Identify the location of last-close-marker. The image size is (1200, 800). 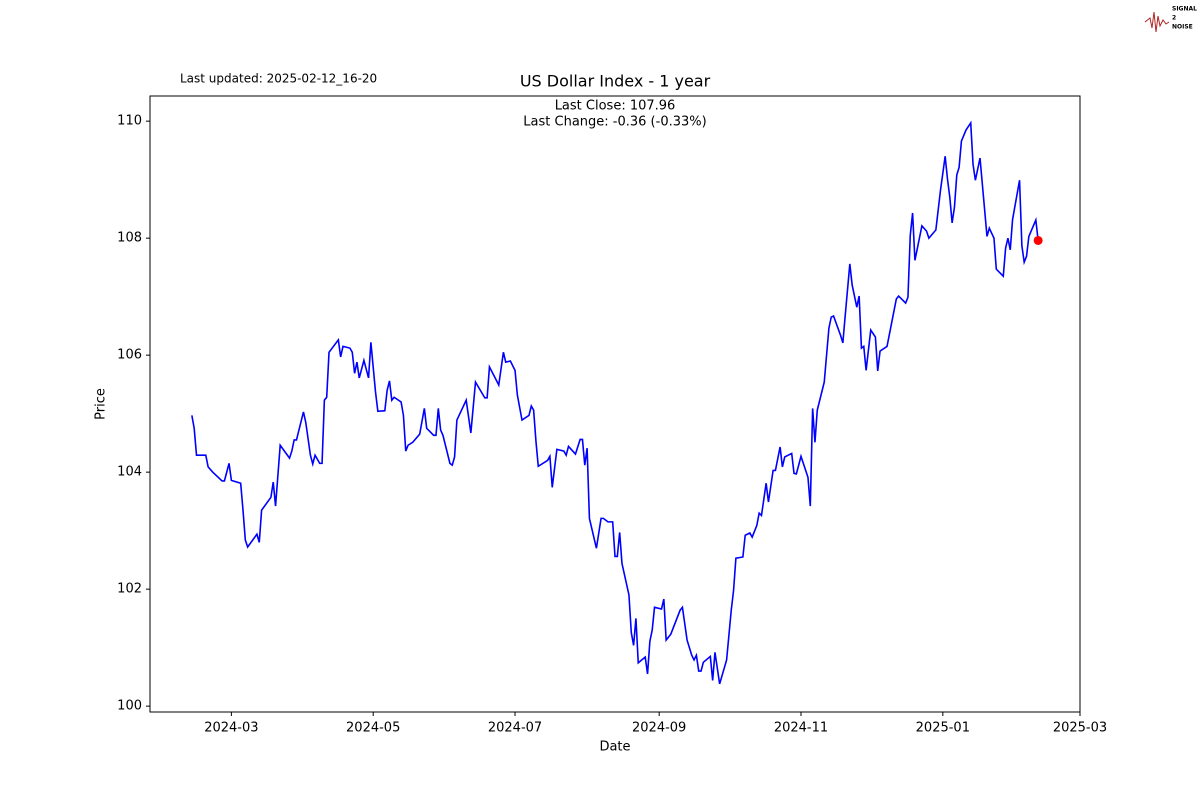
(1038, 240).